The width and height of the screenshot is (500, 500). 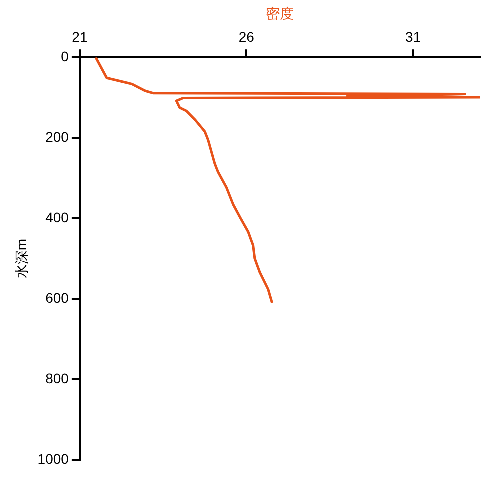 What do you see at coordinates (58, 378) in the screenshot?
I see `y-tick-label: 800` at bounding box center [58, 378].